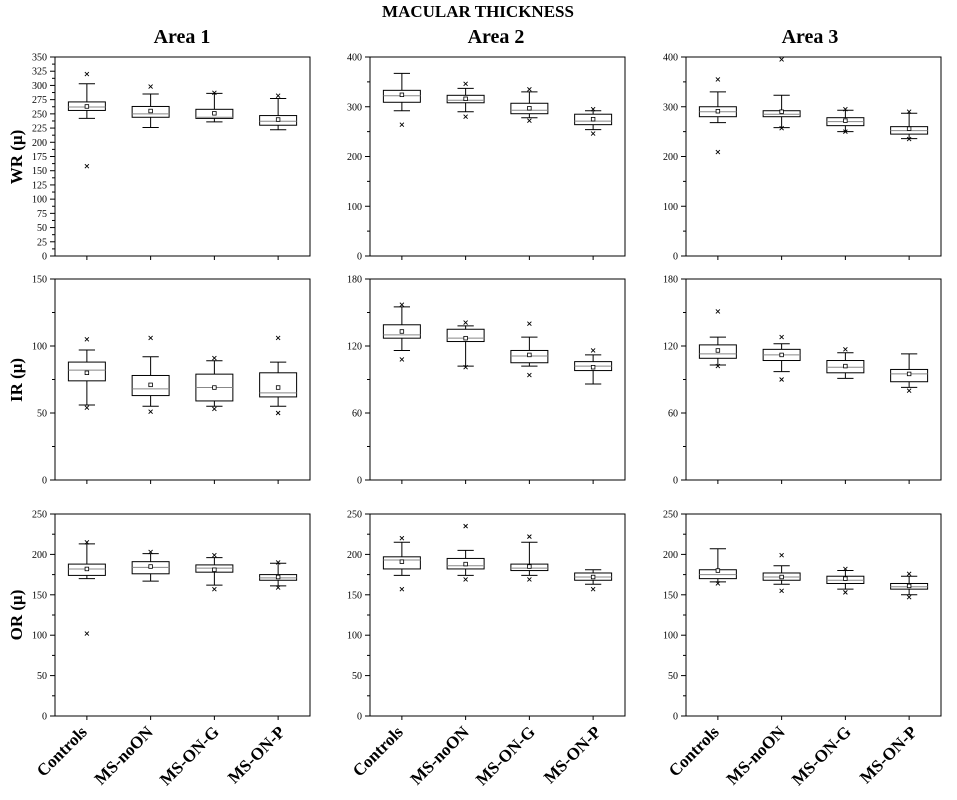 The width and height of the screenshot is (957, 800). What do you see at coordinates (39, 185) in the screenshot?
I see `y-tick-label: 125` at bounding box center [39, 185].